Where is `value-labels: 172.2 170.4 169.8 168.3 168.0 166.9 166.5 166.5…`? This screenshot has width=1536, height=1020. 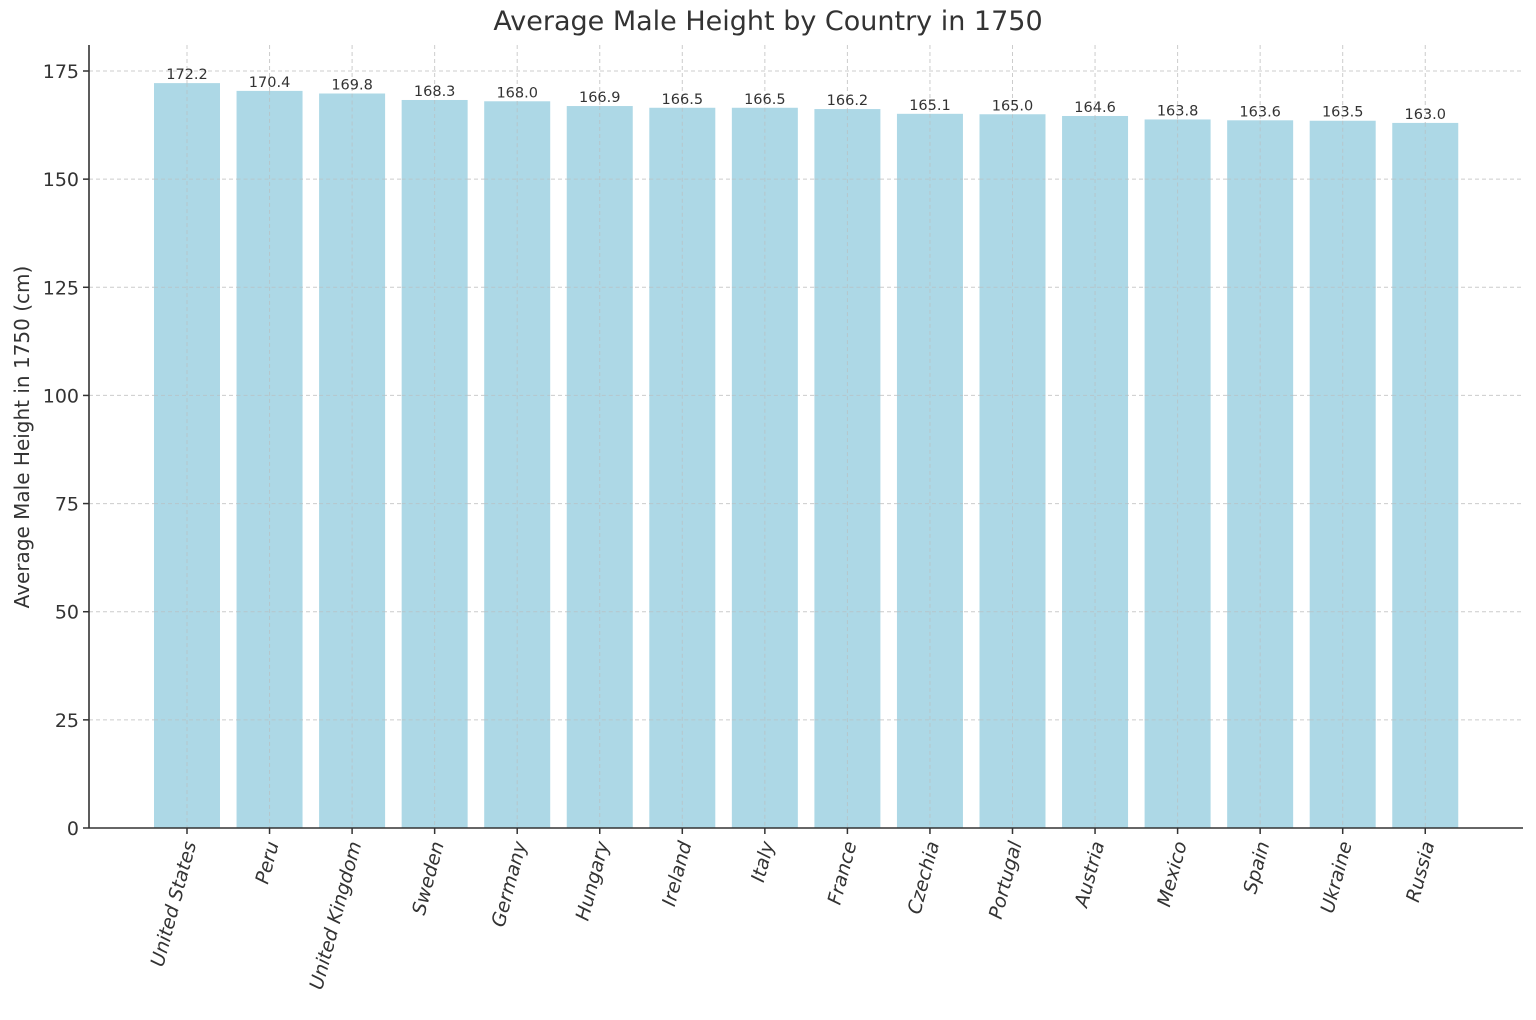 value-labels: 172.2 170.4 169.8 168.3 168.0 166.9 166.5 166.5… is located at coordinates (806, 95).